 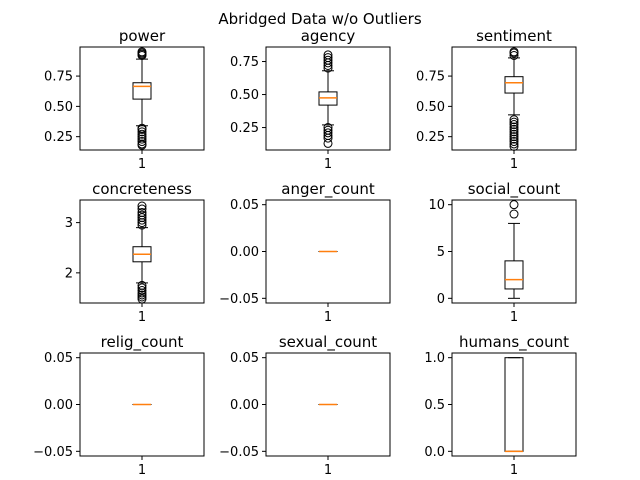 I want to click on subplot-social-count: social_count 0 5 10 1, so click(x=502, y=252).